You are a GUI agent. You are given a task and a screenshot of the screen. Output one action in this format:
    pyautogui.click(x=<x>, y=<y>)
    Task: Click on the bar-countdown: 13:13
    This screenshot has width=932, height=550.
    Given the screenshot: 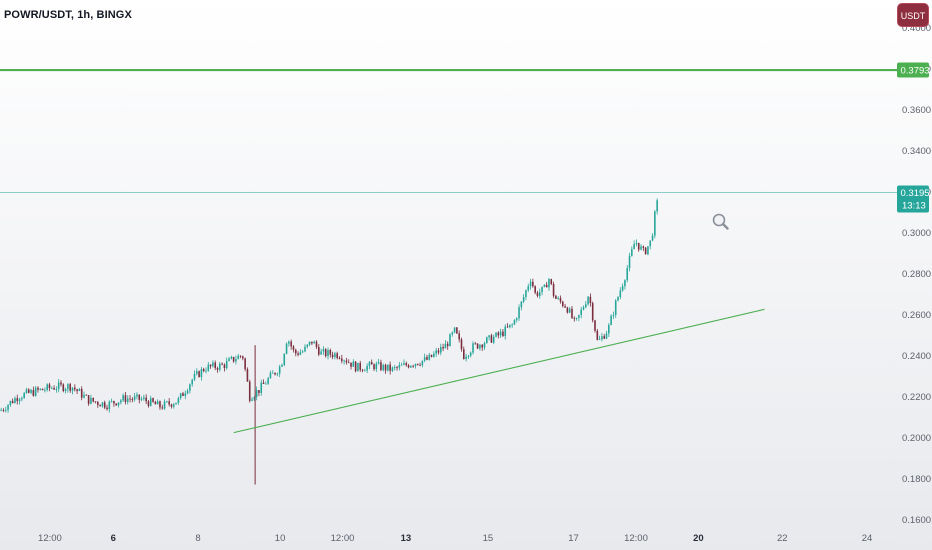 What is the action you would take?
    pyautogui.click(x=914, y=206)
    